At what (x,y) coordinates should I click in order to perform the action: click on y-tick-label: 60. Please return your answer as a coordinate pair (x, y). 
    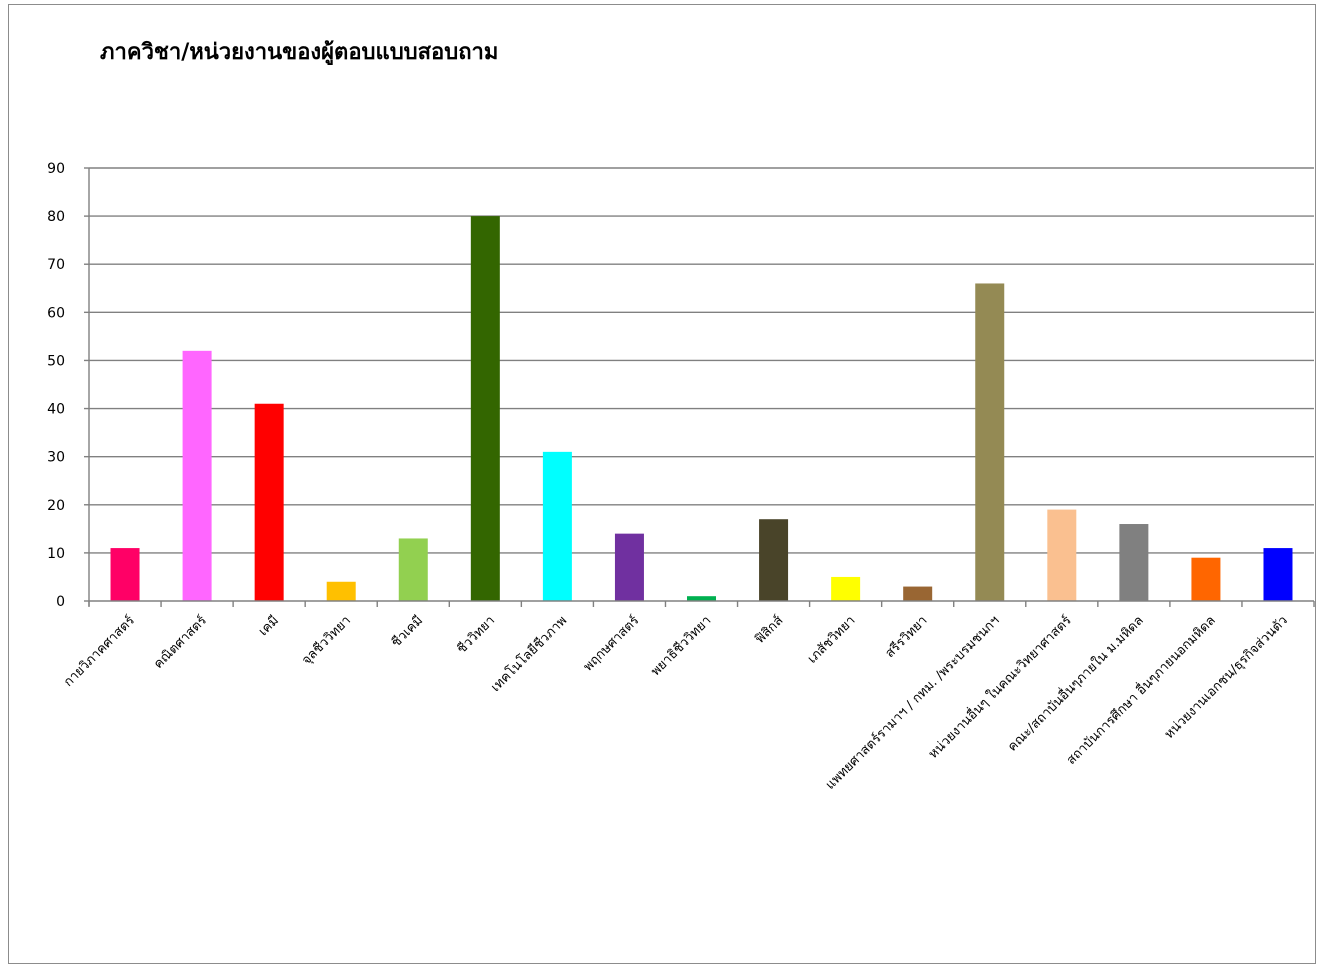
    Looking at the image, I should click on (56, 313).